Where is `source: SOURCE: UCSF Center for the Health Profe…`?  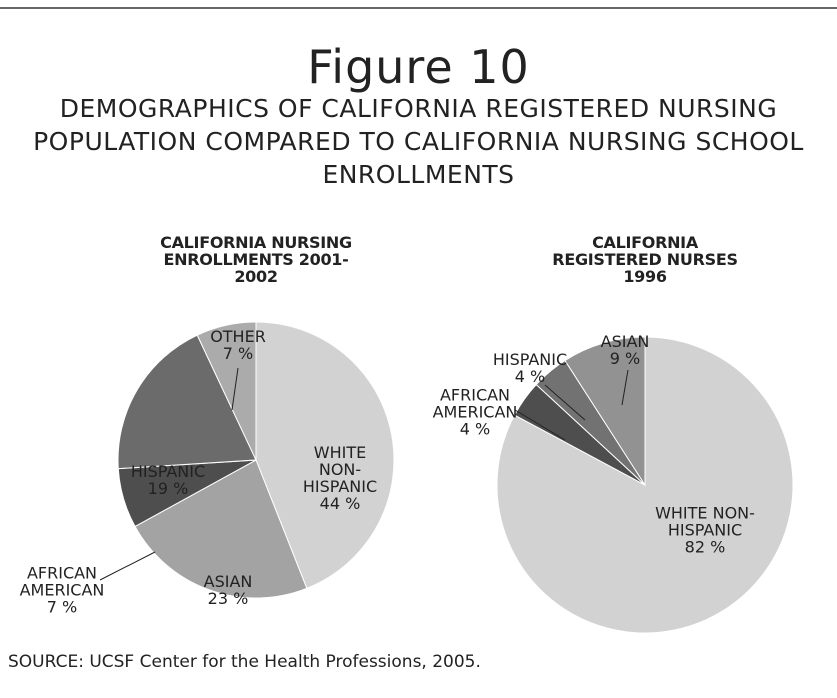
source: SOURCE: UCSF Center for the Health Profe… is located at coordinates (244, 662).